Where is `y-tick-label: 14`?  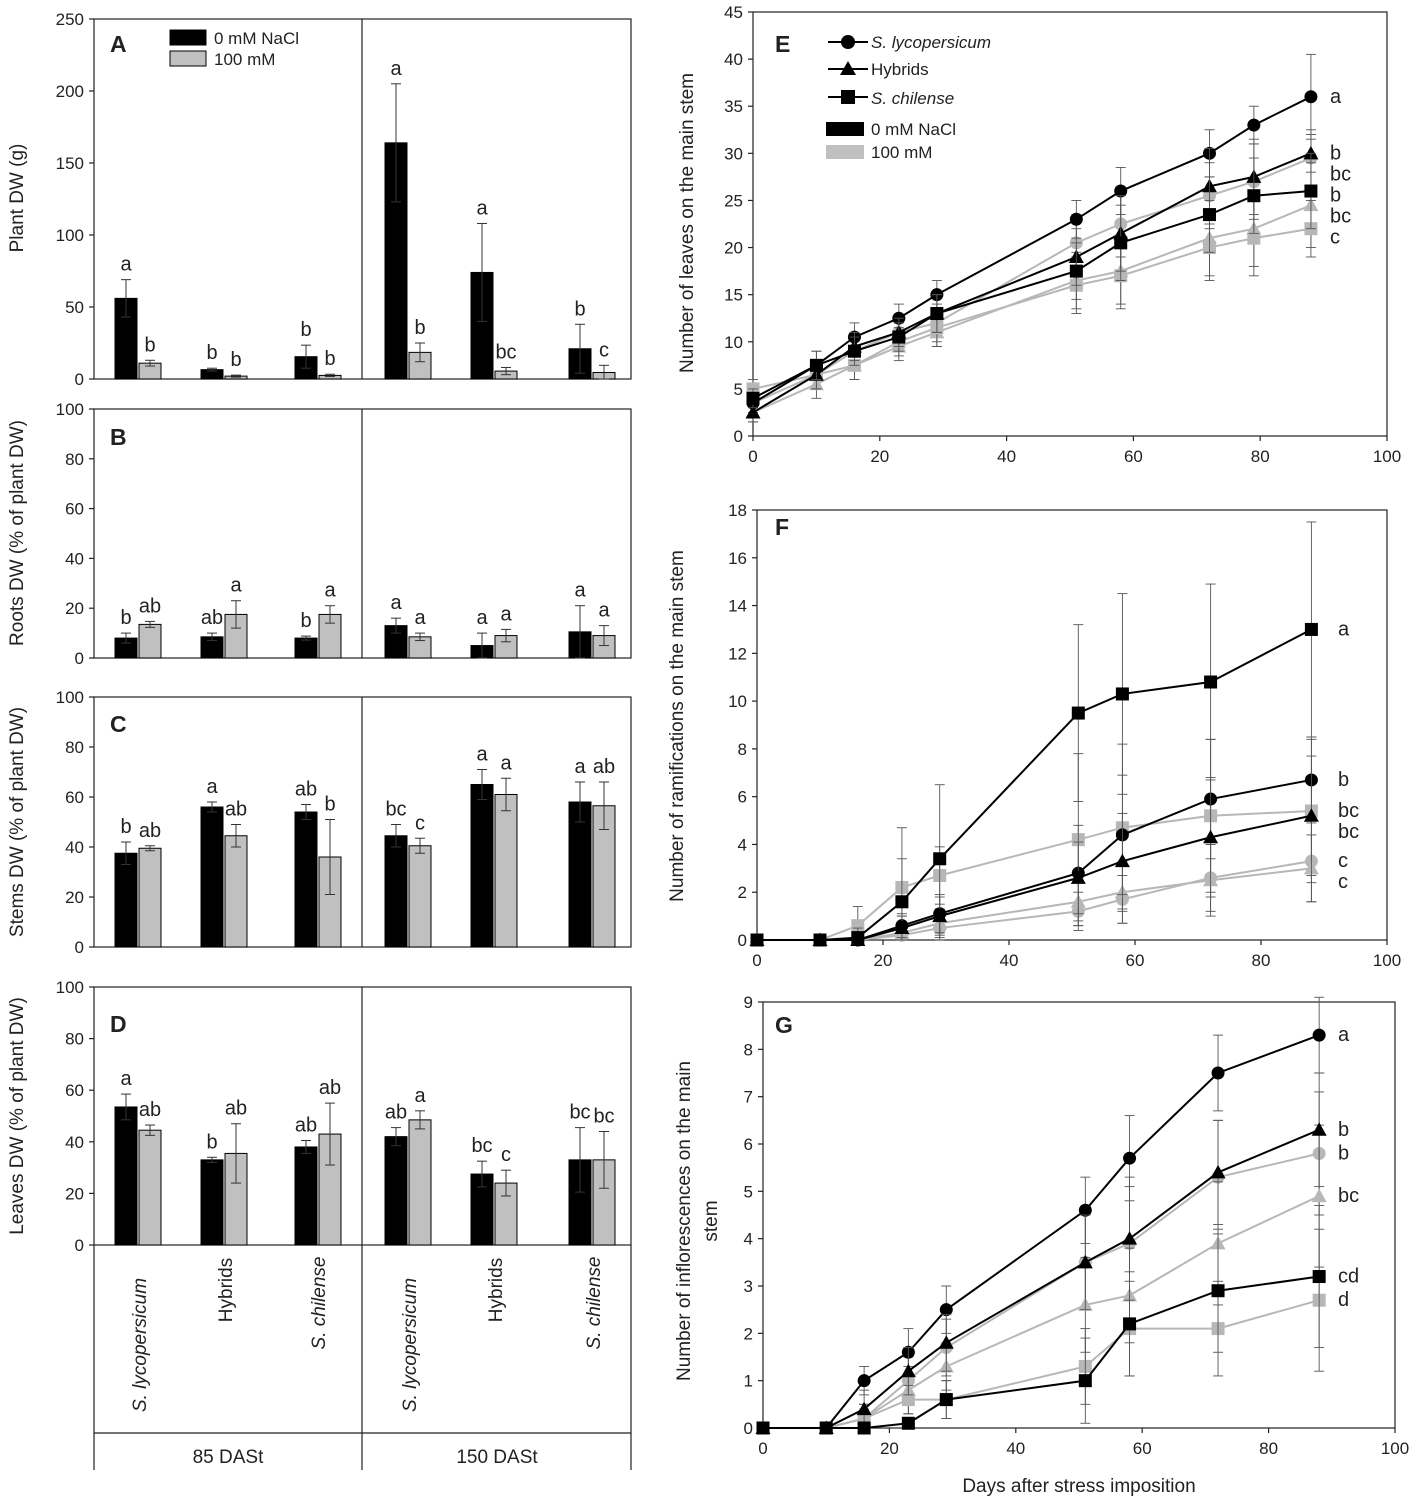 y-tick-label: 14 is located at coordinates (737, 606).